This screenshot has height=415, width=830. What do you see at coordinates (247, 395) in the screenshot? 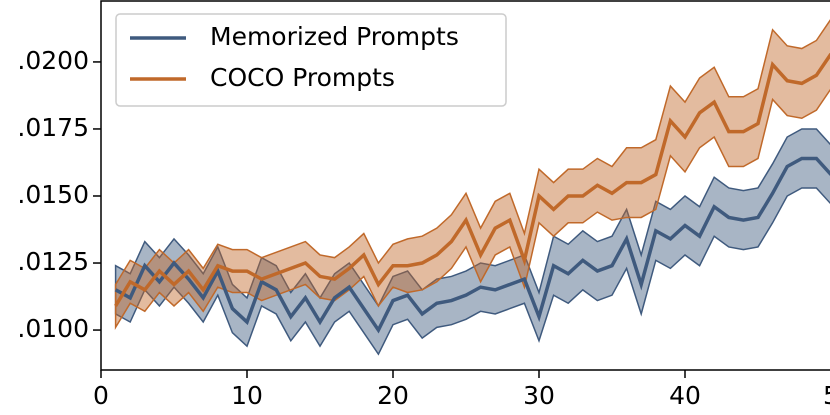
I see `x-tick-label: 10` at bounding box center [247, 395].